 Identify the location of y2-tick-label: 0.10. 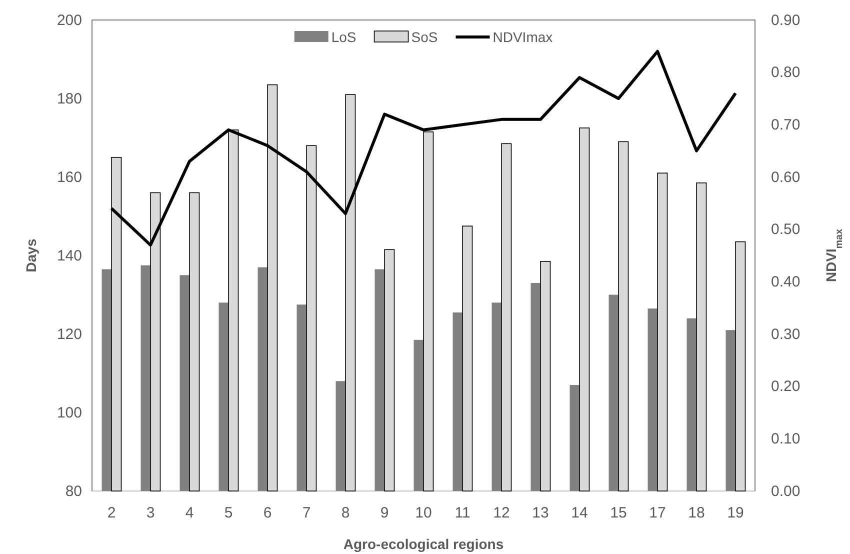
(785, 439).